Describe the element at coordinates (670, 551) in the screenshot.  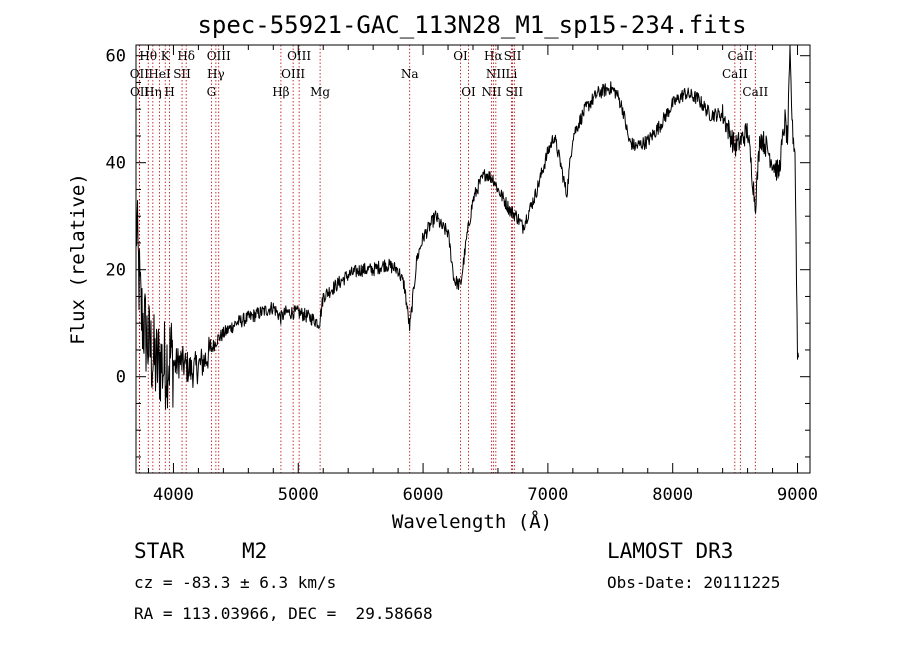
I see `survey-name: LAMOST DR3` at that location.